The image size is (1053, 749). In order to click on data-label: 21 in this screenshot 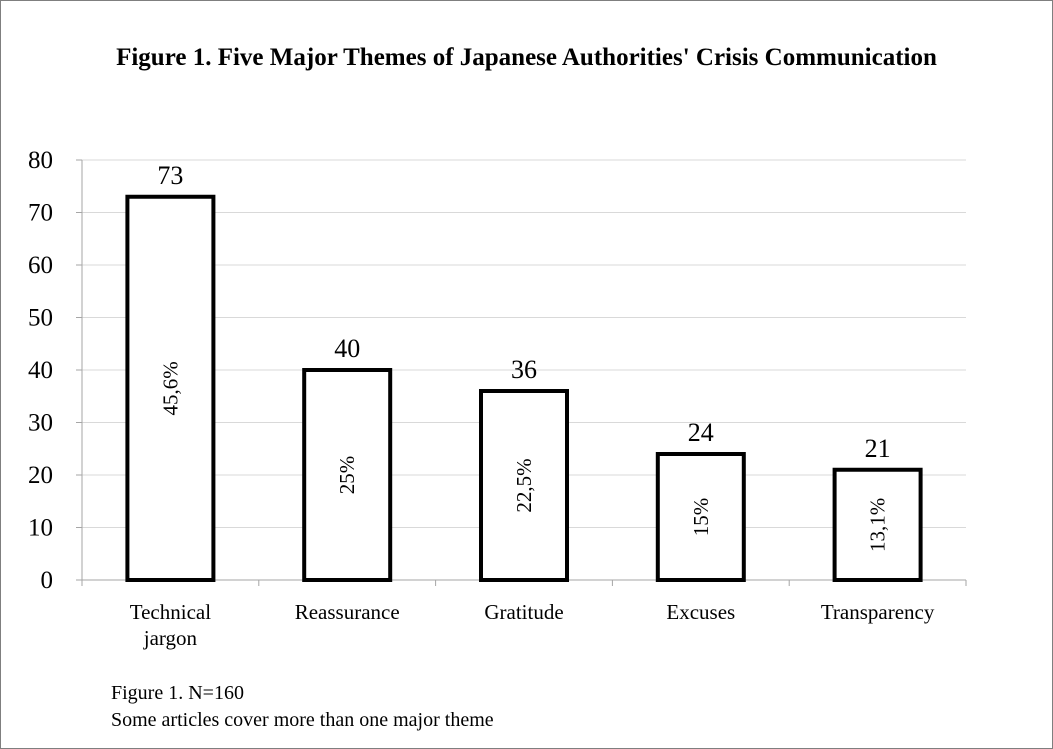, I will do `click(878, 448)`.